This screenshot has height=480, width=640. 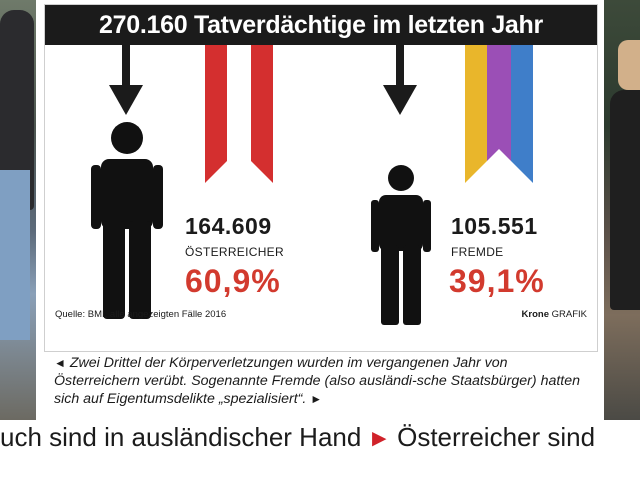 I want to click on headline-marker-icon: ►, so click(x=379, y=438).